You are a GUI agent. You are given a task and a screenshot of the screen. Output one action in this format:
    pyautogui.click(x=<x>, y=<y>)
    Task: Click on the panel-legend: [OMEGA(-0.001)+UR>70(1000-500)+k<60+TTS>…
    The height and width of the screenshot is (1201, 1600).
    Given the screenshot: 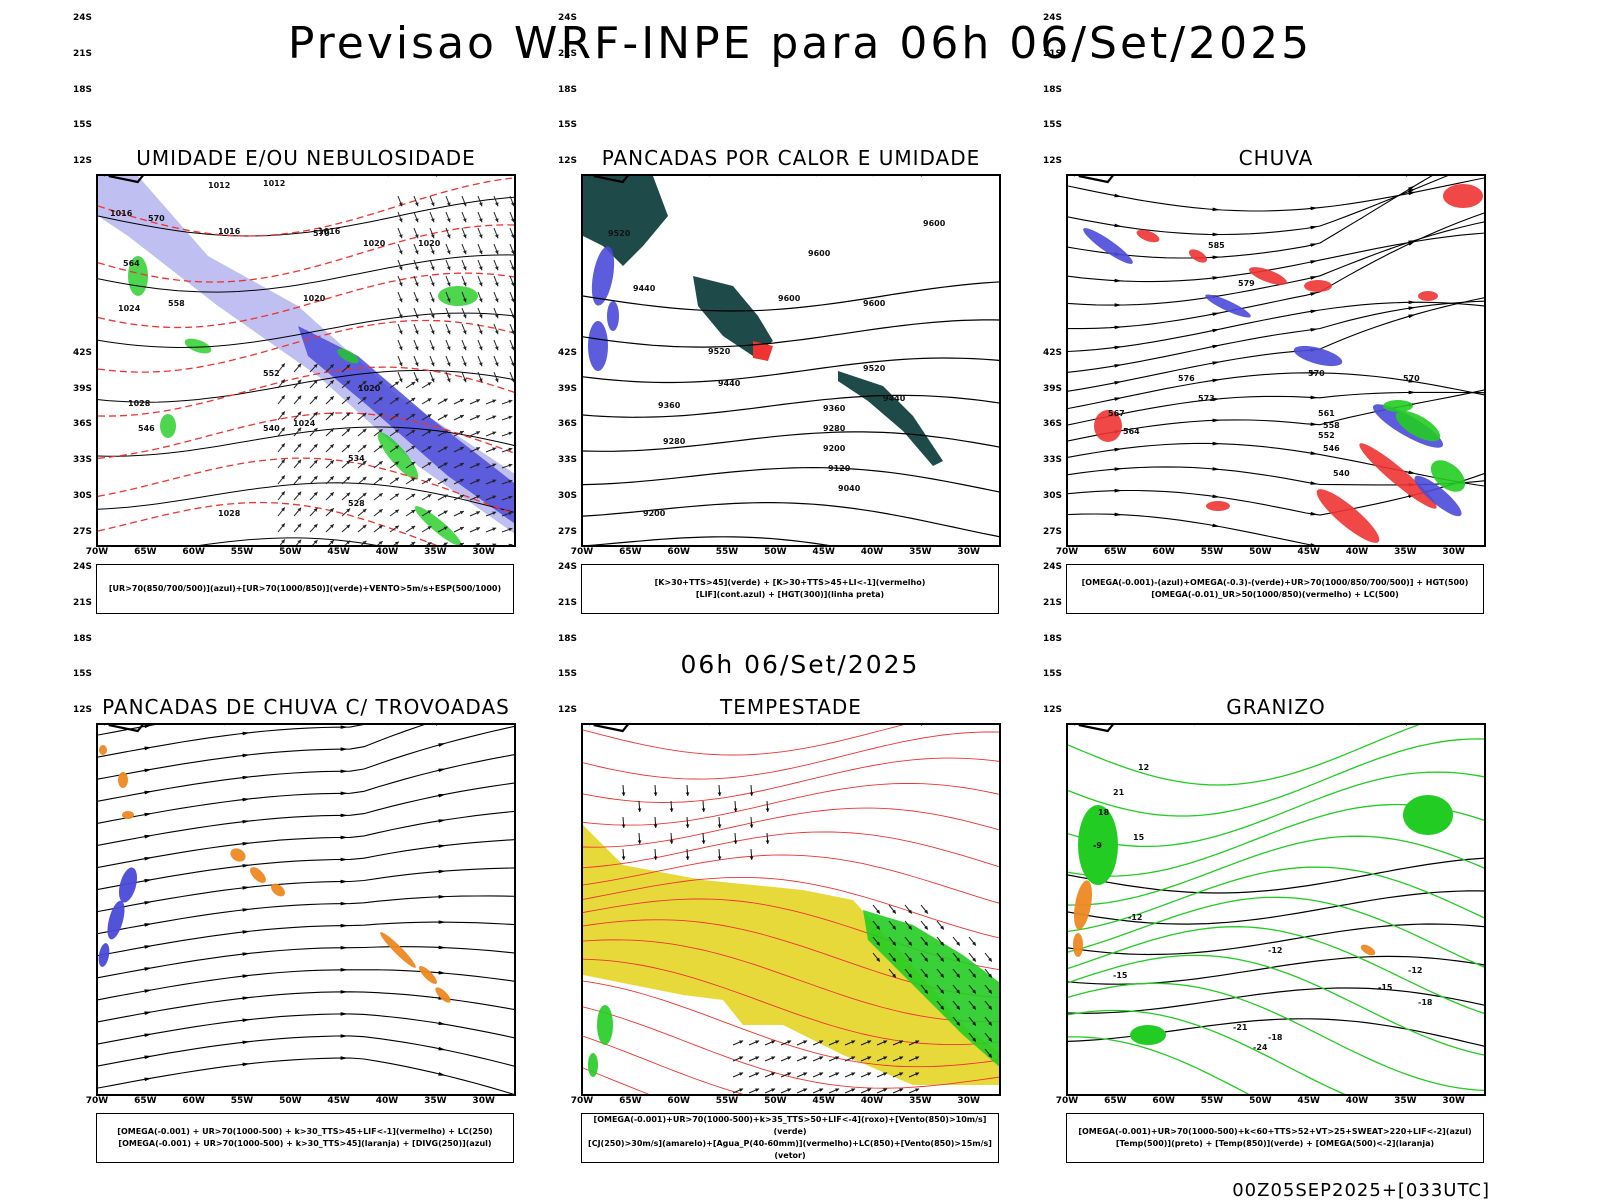 What is the action you would take?
    pyautogui.click(x=1275, y=1138)
    